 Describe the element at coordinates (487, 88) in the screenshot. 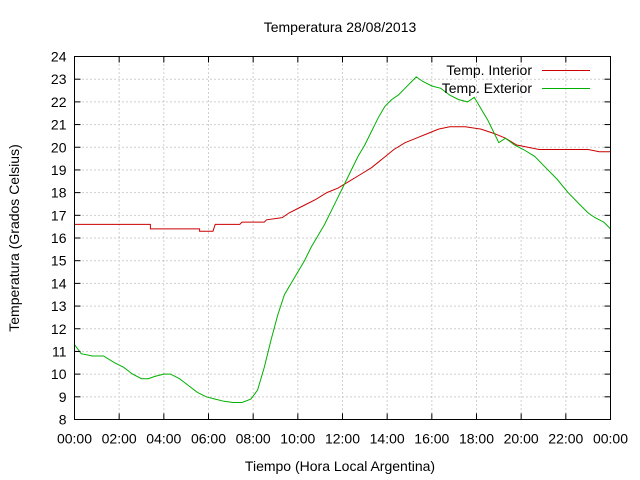

I see `legend-label-exterior: Temp. Exterior` at that location.